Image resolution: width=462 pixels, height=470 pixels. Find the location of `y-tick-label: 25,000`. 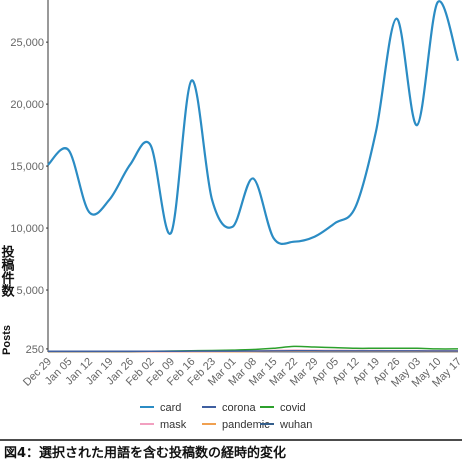

y-tick-label: 25,000 is located at coordinates (27, 43).